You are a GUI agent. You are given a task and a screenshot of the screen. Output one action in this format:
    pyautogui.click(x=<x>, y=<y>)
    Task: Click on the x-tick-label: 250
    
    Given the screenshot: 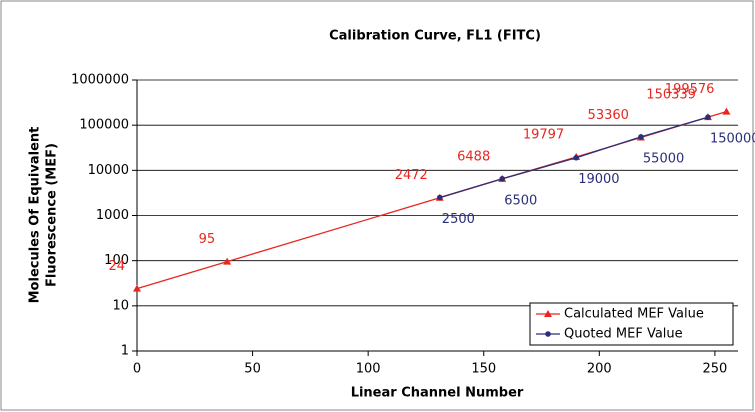 What is the action you would take?
    pyautogui.click(x=714, y=369)
    